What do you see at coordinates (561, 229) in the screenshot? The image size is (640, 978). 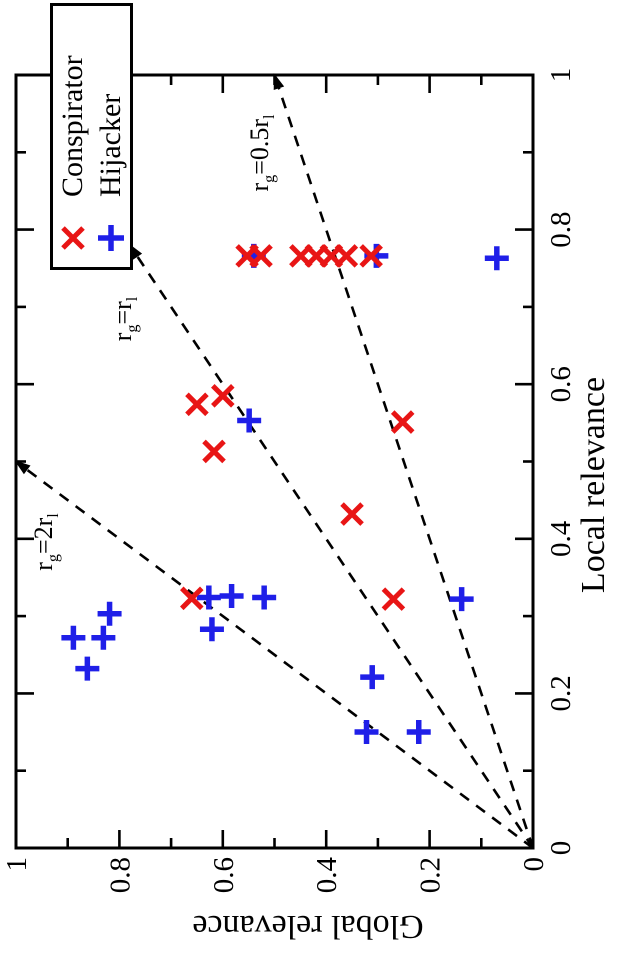 I see `x-tick-label: 0.8` at bounding box center [561, 229].